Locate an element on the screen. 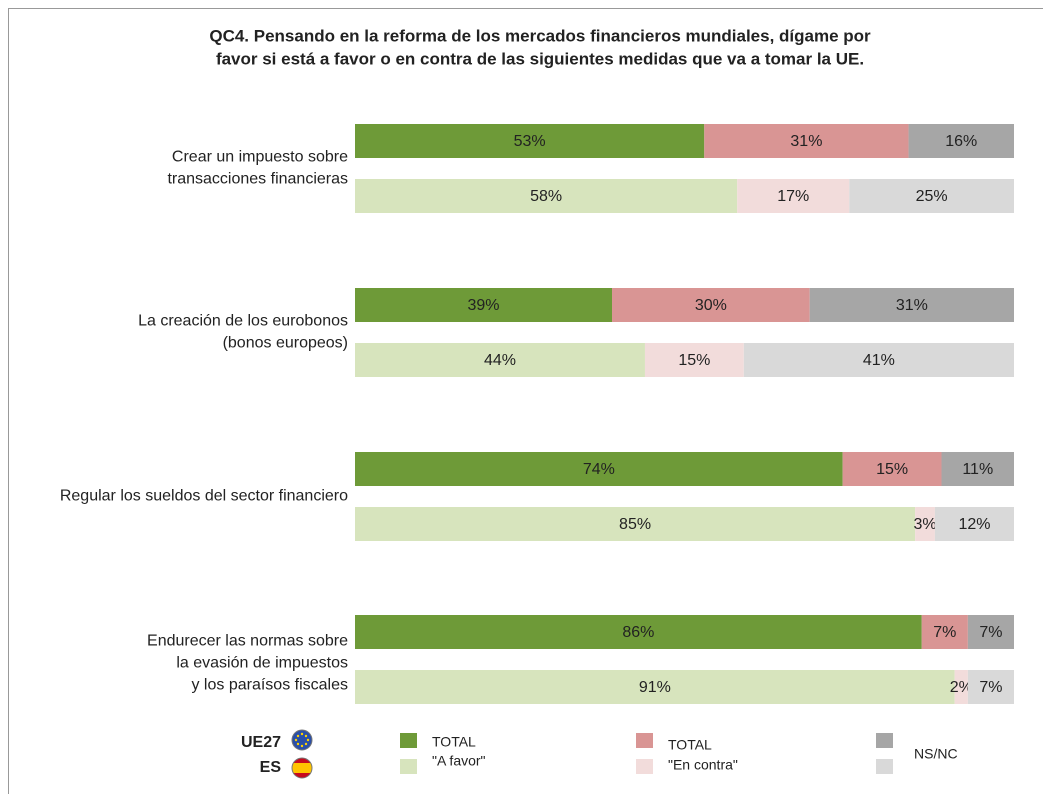 The image size is (1043, 794). value-label: 12% is located at coordinates (974, 524).